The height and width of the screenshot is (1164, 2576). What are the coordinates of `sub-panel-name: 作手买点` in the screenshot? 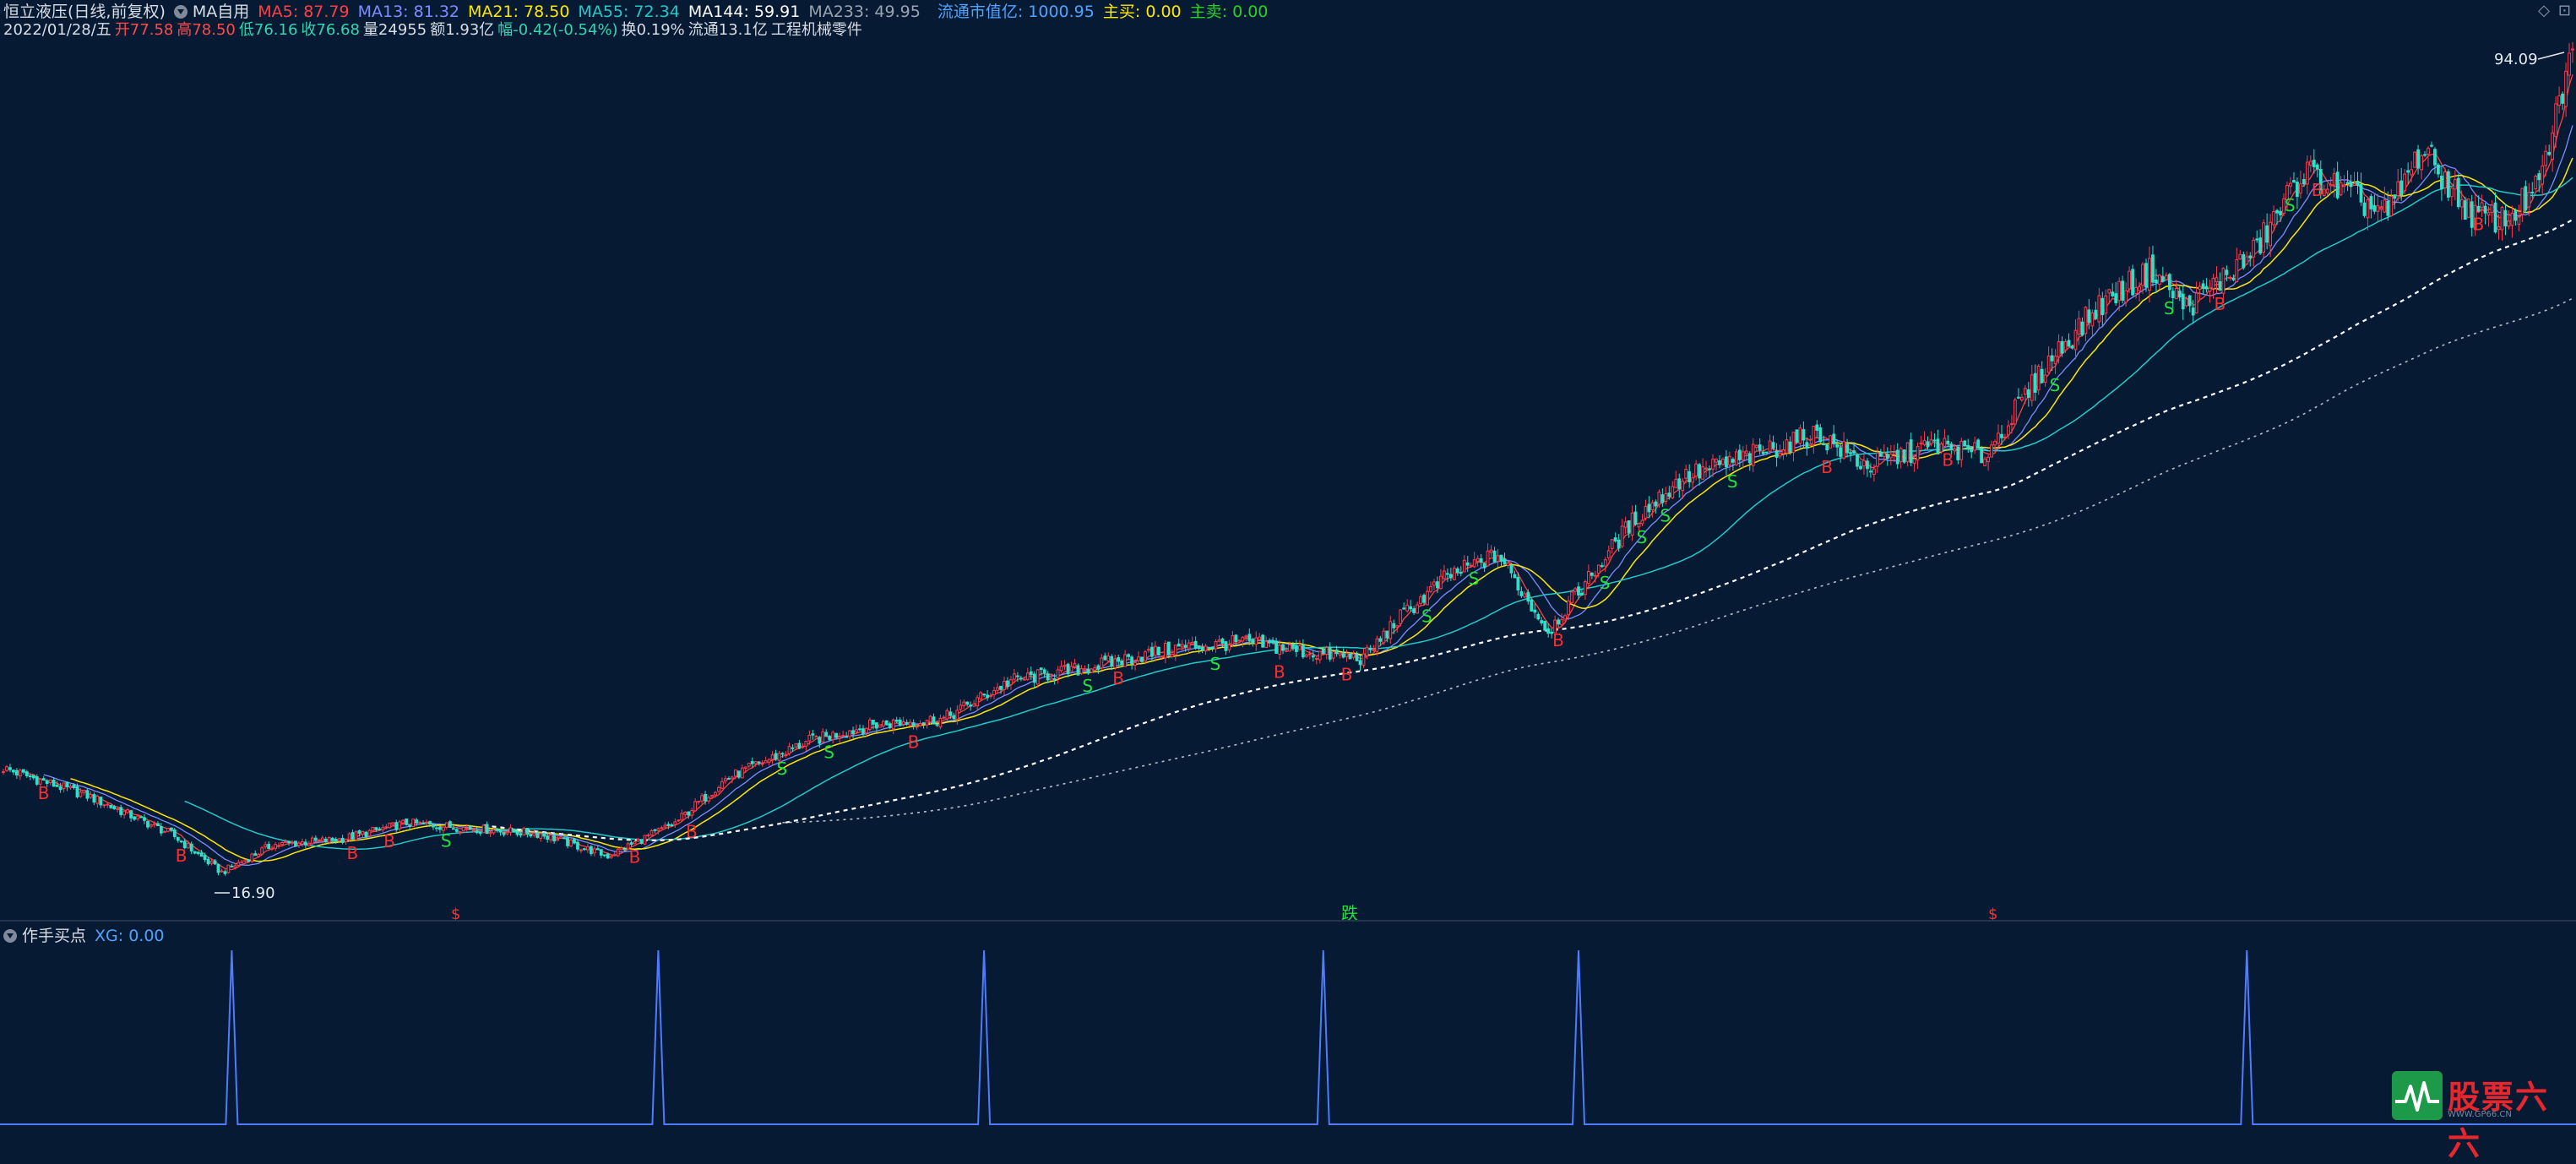 It's located at (54, 936).